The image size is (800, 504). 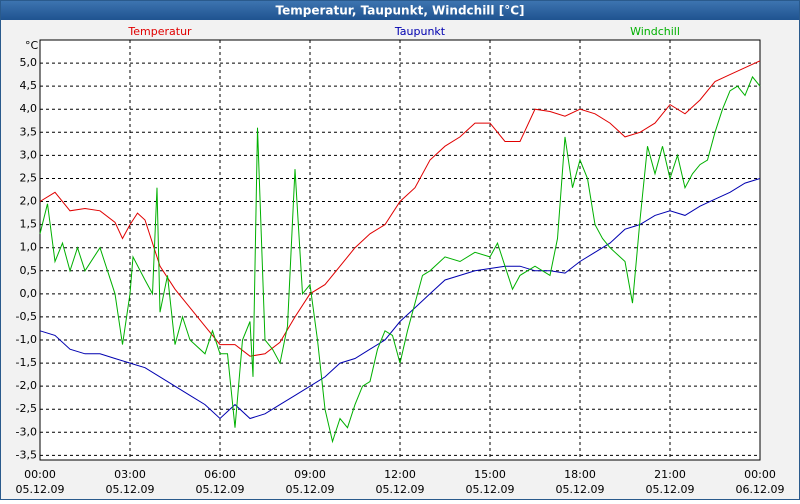 I want to click on y-tick-label: -2,5, so click(x=26, y=408).